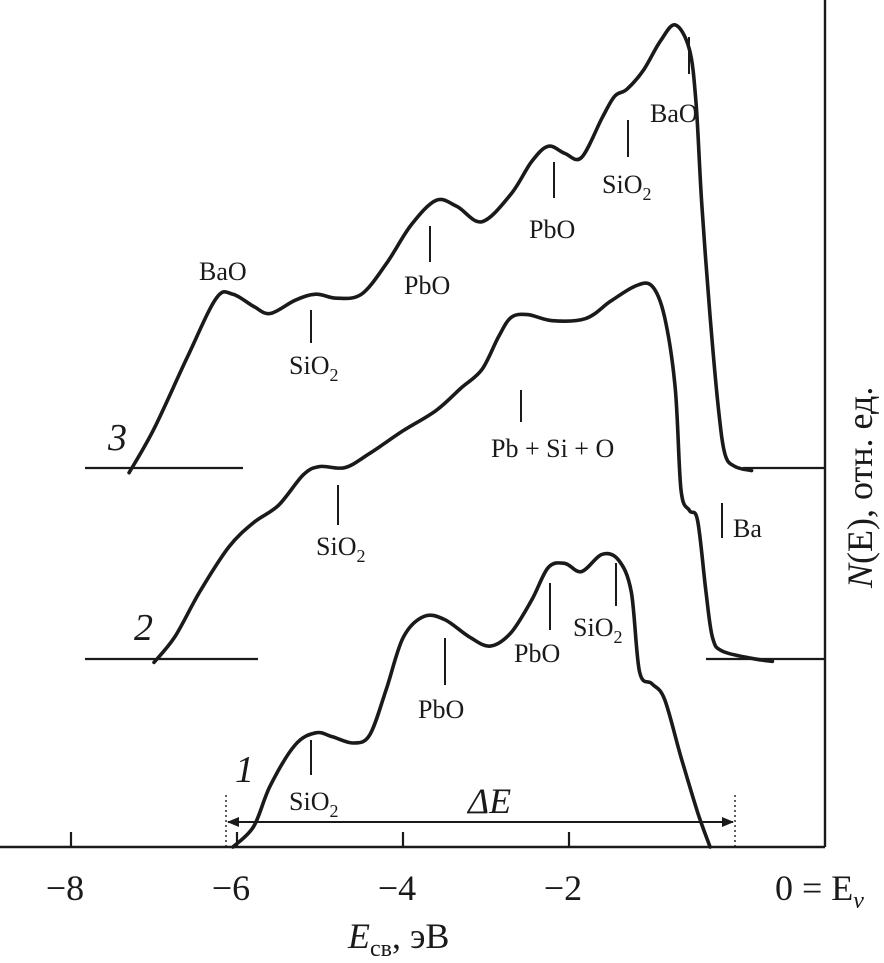 Image resolution: width=884 pixels, height=963 pixels. Describe the element at coordinates (231, 888) in the screenshot. I see `x-tick-label: −6` at that location.